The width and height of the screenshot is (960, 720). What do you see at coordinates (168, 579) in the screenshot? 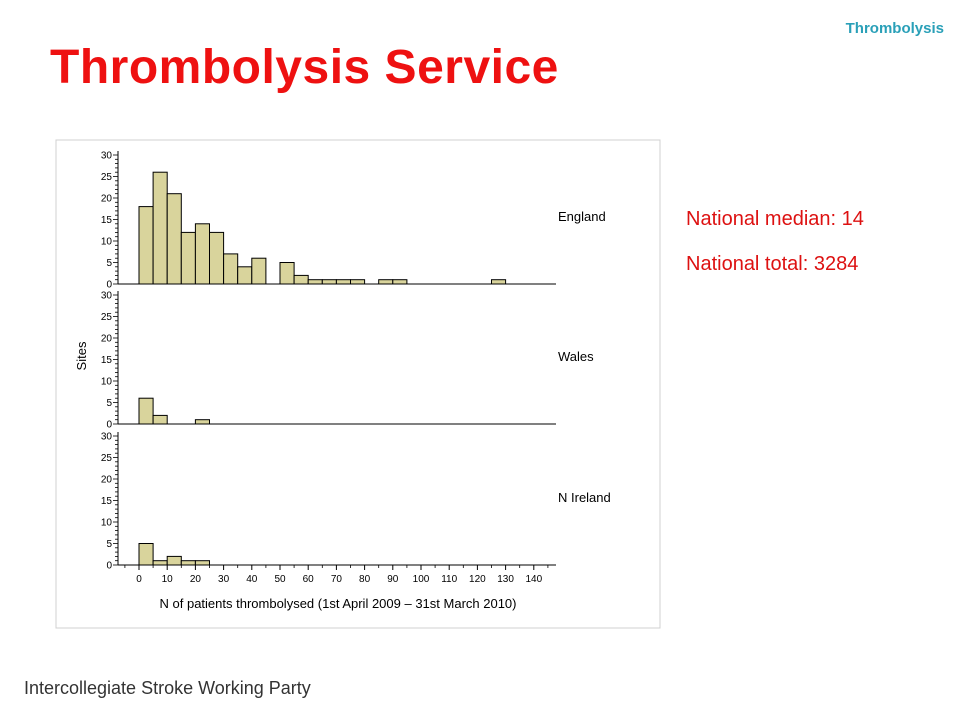
I see `x-tick-label: 10` at bounding box center [168, 579].